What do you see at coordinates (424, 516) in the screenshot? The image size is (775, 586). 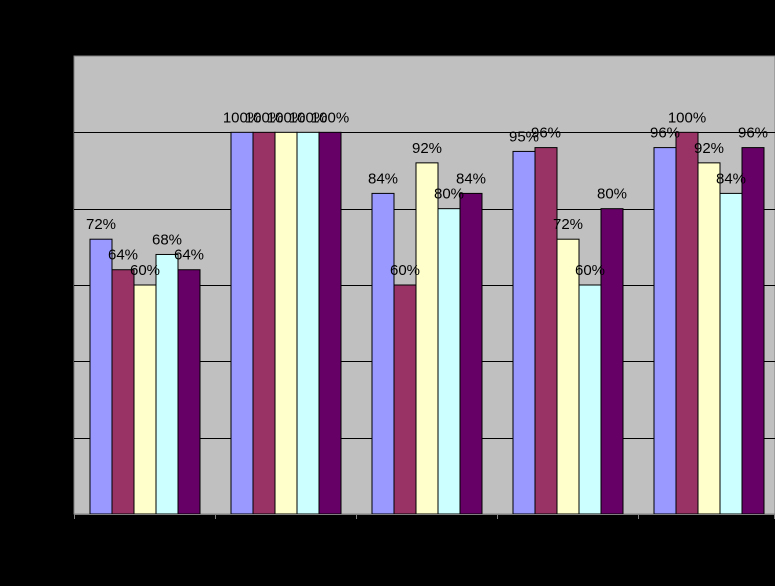 I see `x-axis` at bounding box center [424, 516].